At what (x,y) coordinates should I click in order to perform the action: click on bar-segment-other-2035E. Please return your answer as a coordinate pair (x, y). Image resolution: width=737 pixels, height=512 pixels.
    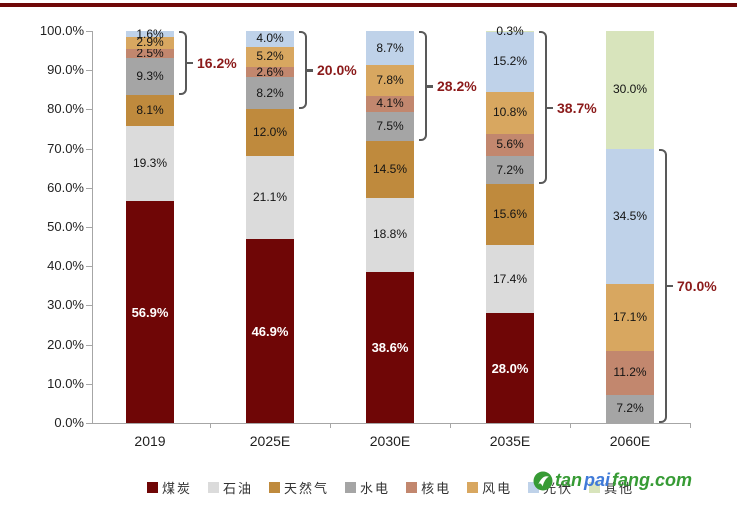
    Looking at the image, I should click on (510, 32).